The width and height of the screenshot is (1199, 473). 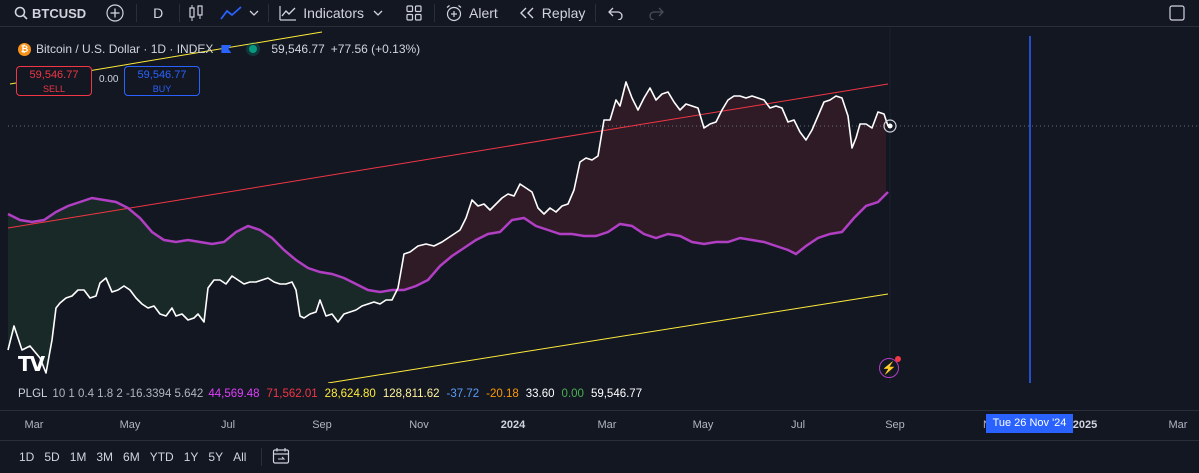 What do you see at coordinates (454, 13) in the screenshot?
I see `alarm-clock-icon` at bounding box center [454, 13].